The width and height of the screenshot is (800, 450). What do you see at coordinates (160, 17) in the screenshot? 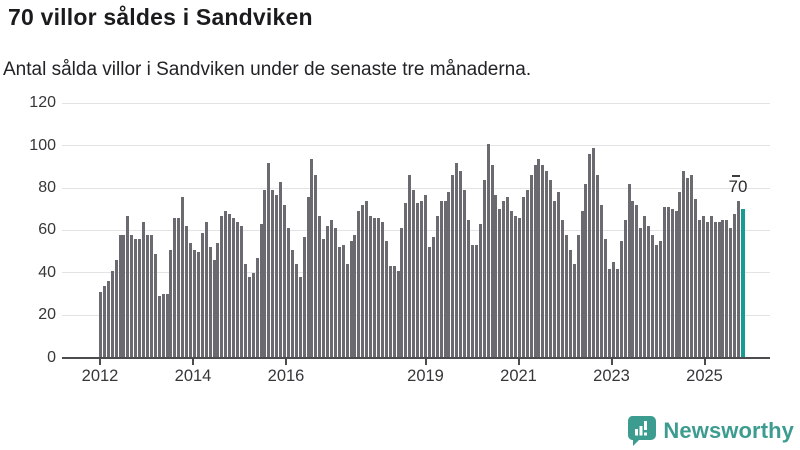
I see `page-title: 70 villor såldes i Sandviken` at bounding box center [160, 17].